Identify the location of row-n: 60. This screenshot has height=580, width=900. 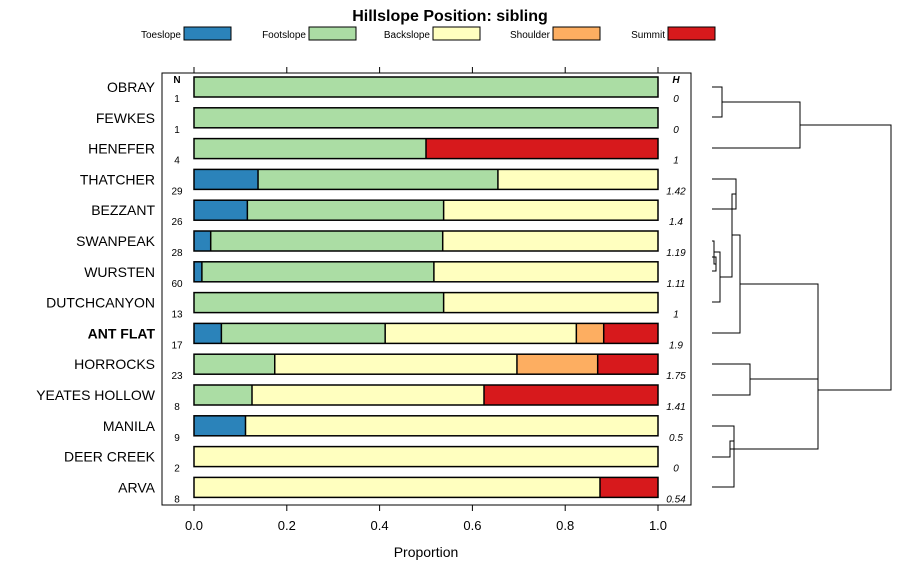
(177, 284).